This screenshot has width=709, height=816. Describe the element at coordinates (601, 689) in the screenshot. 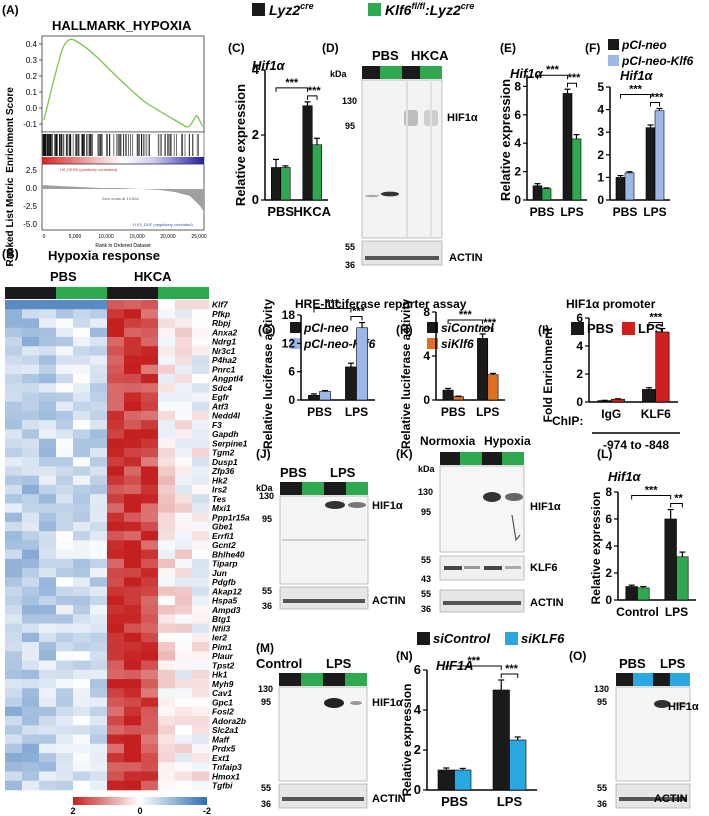

I see `panel-o-m130: 130` at that location.